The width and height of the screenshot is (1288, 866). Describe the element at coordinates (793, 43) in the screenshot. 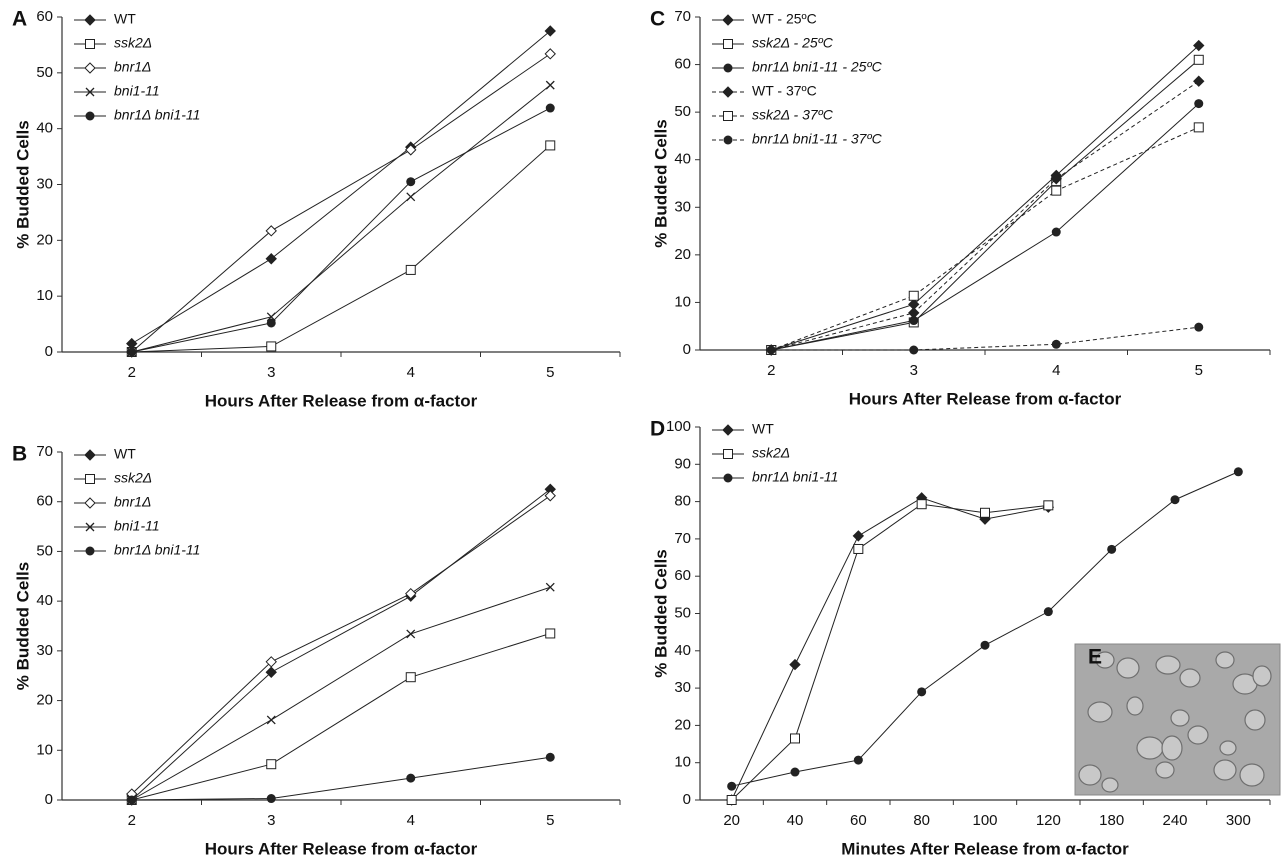

I see `legend-label: ssk2Δ - 25ºC` at that location.